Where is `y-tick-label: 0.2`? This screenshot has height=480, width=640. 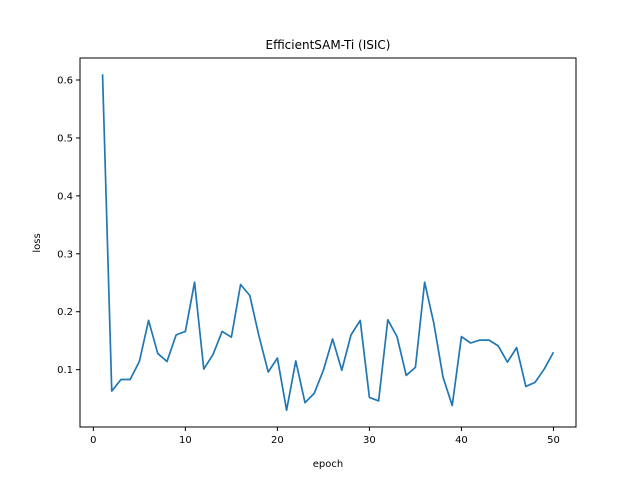 y-tick-label: 0.2 is located at coordinates (65, 312).